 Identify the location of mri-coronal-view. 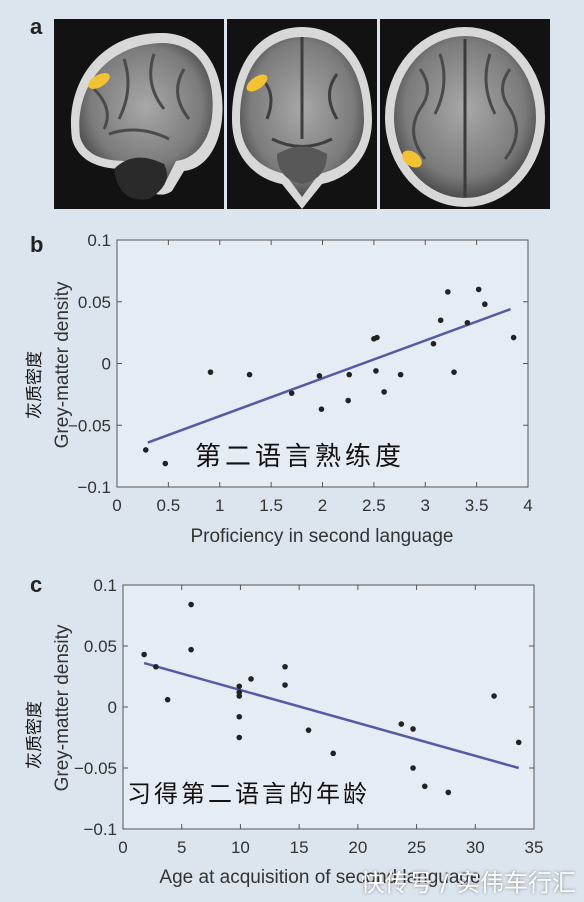
(302, 114).